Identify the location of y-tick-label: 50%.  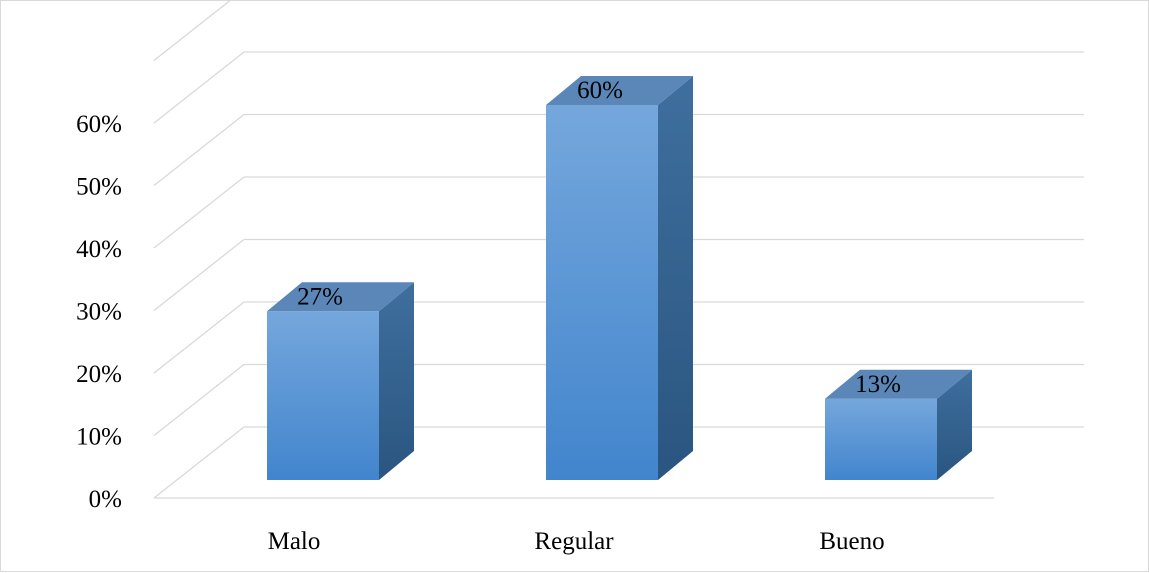
(99, 187).